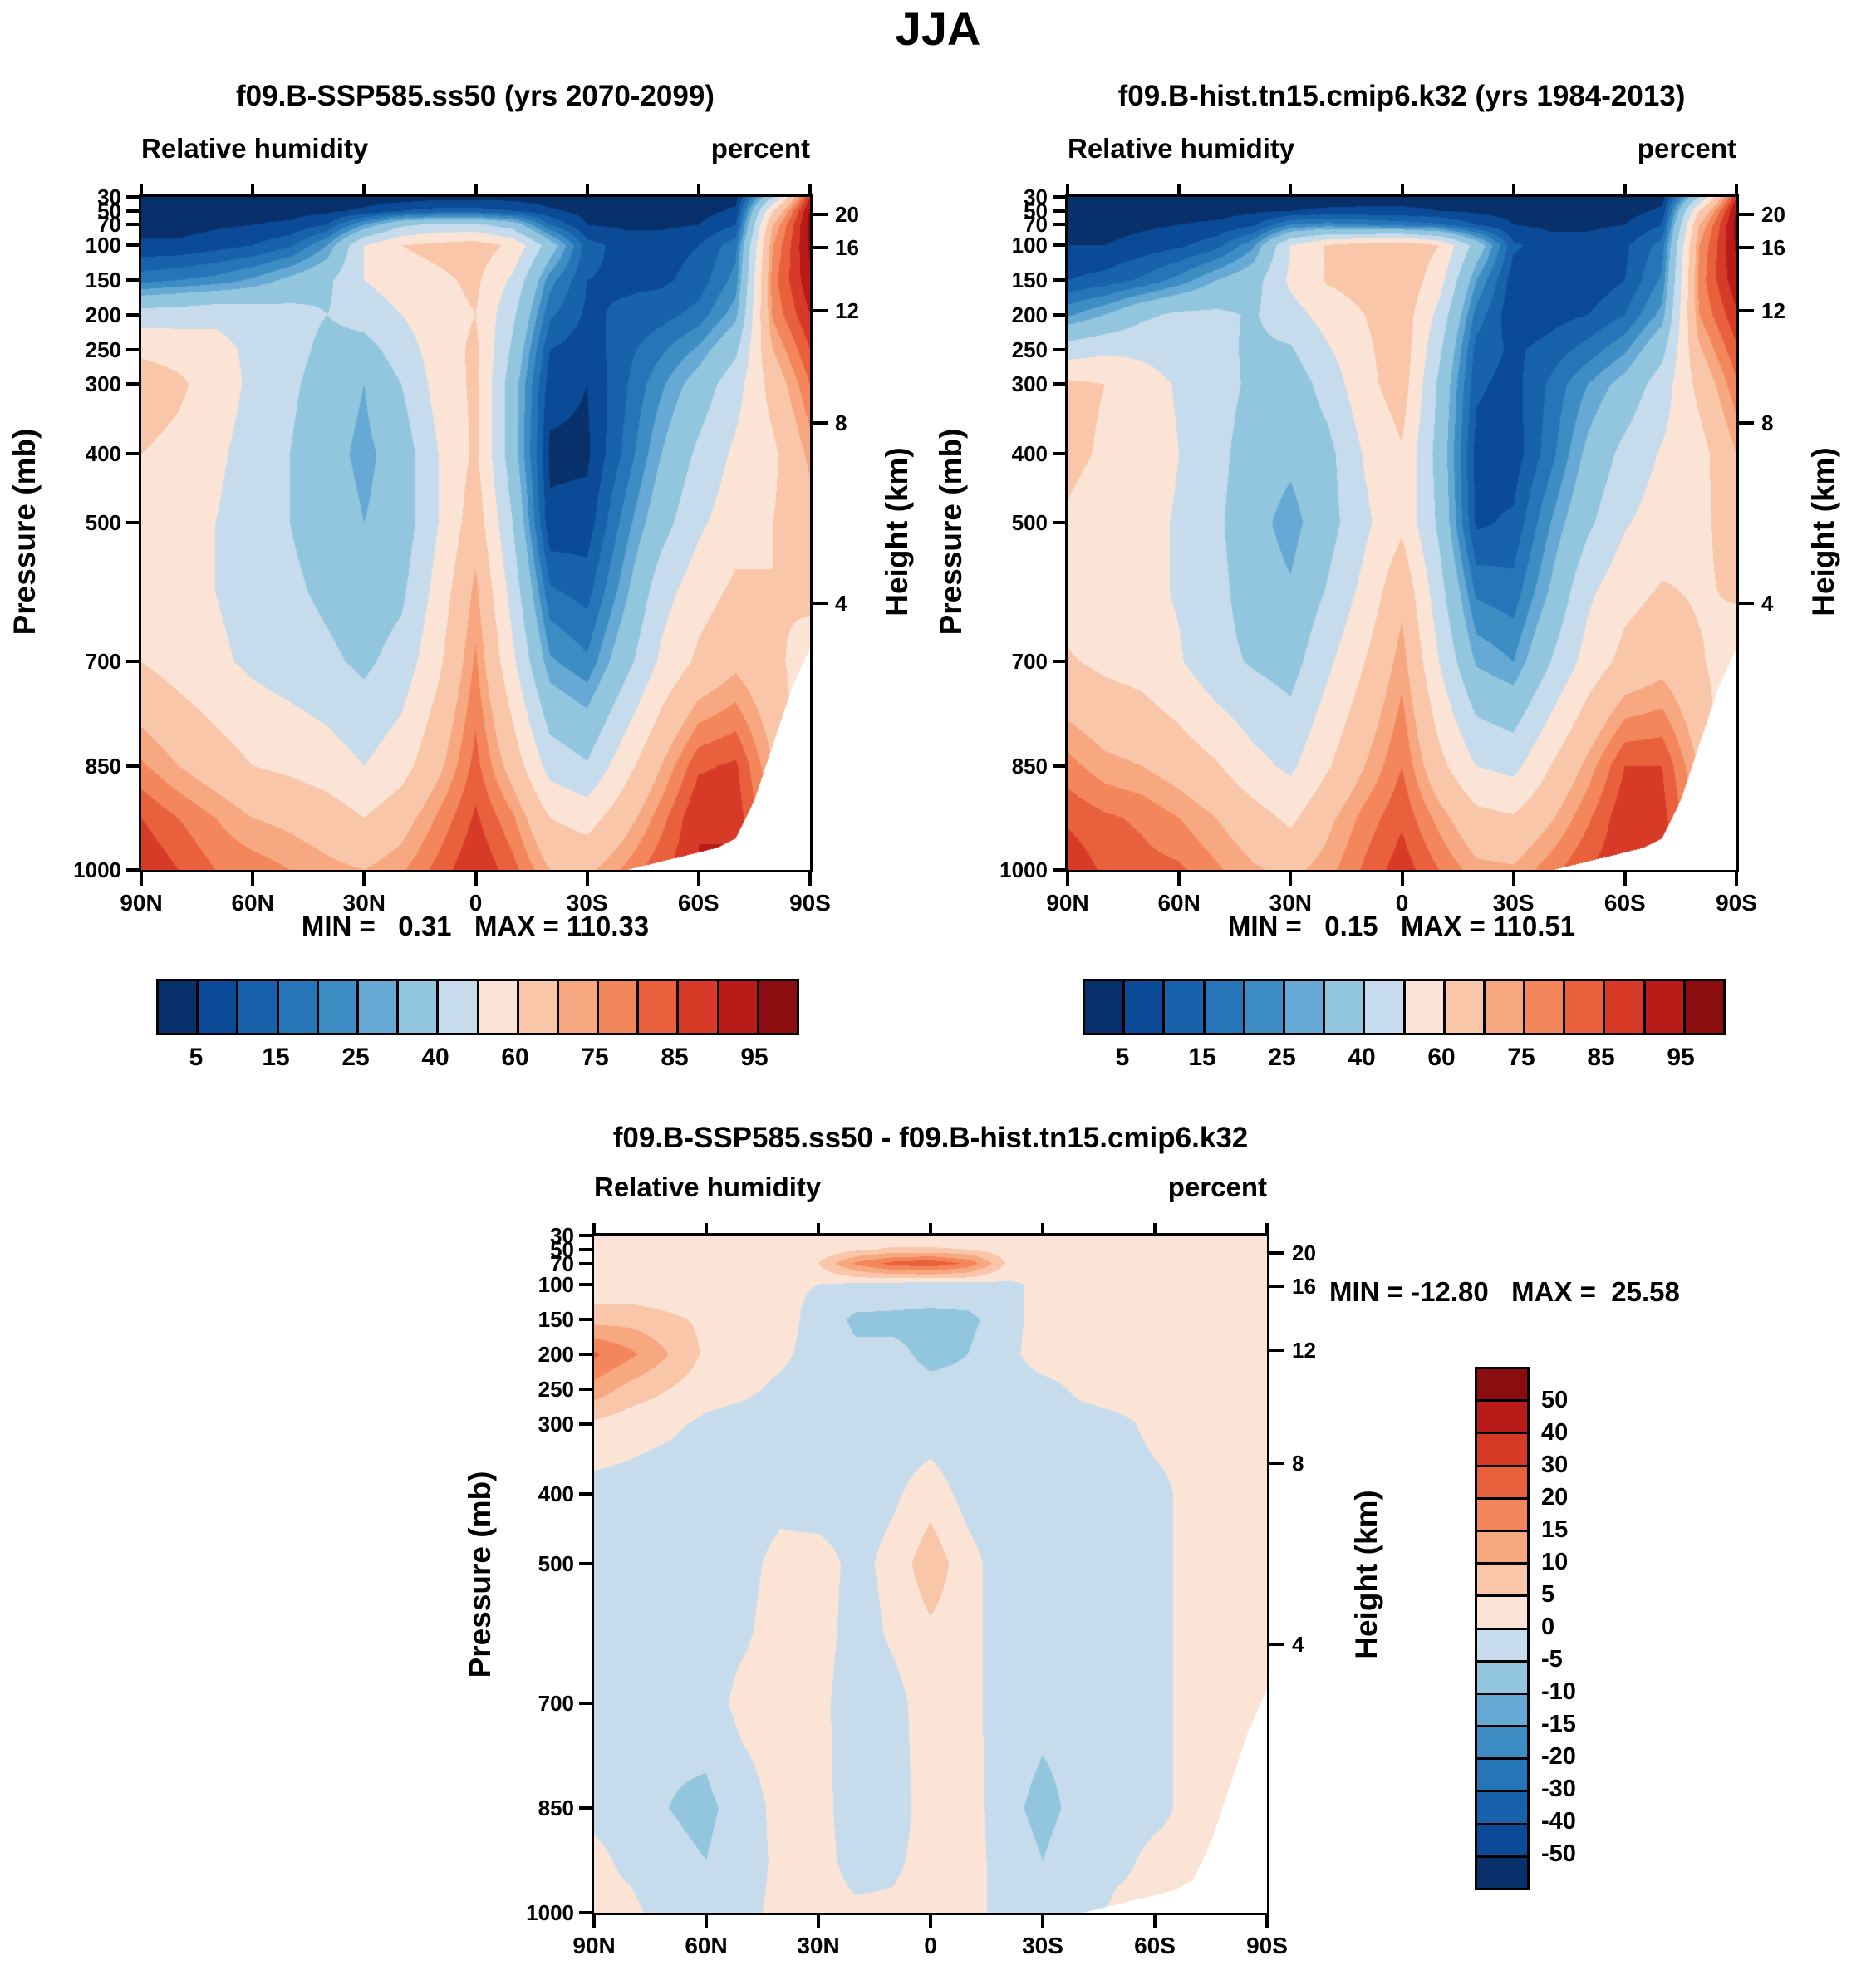  Describe the element at coordinates (1521, 1057) in the screenshot. I see `colorbar-tick-label: 75` at that location.